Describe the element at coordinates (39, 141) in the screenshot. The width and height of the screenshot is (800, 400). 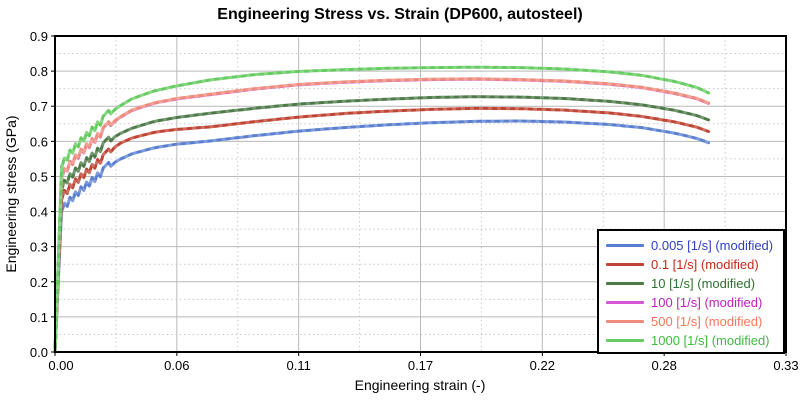
I see `y-tick-label: 0.6` at that location.